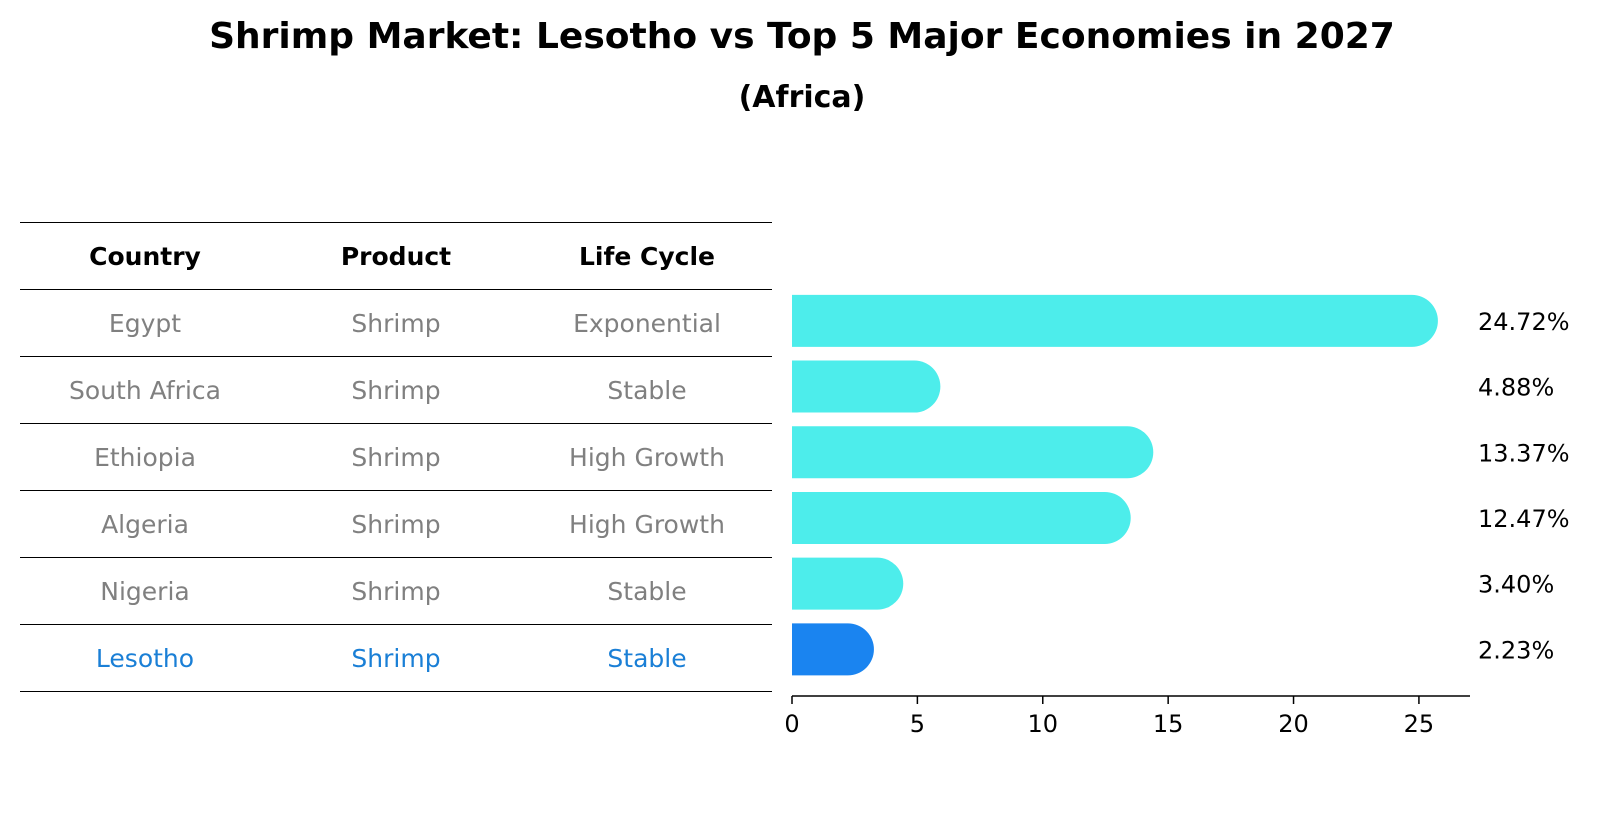  I want to click on x-axis: 0 5 10 15 20 25, so click(1127, 716).